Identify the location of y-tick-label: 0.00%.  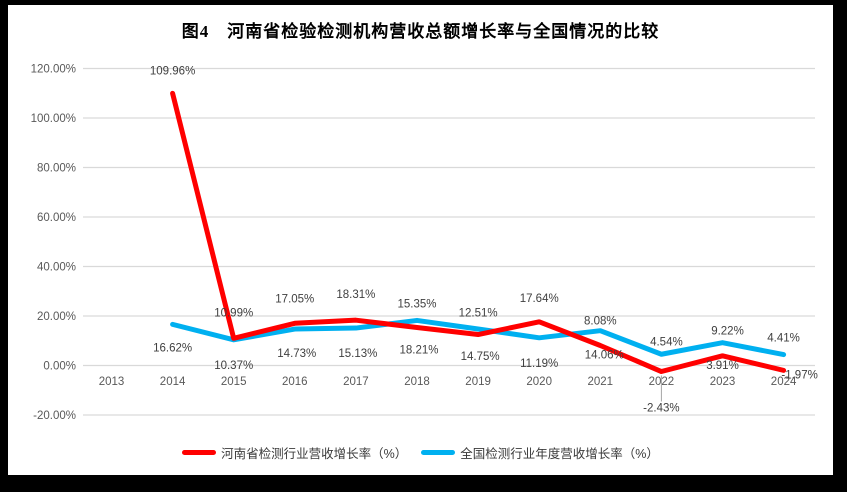
(59, 367).